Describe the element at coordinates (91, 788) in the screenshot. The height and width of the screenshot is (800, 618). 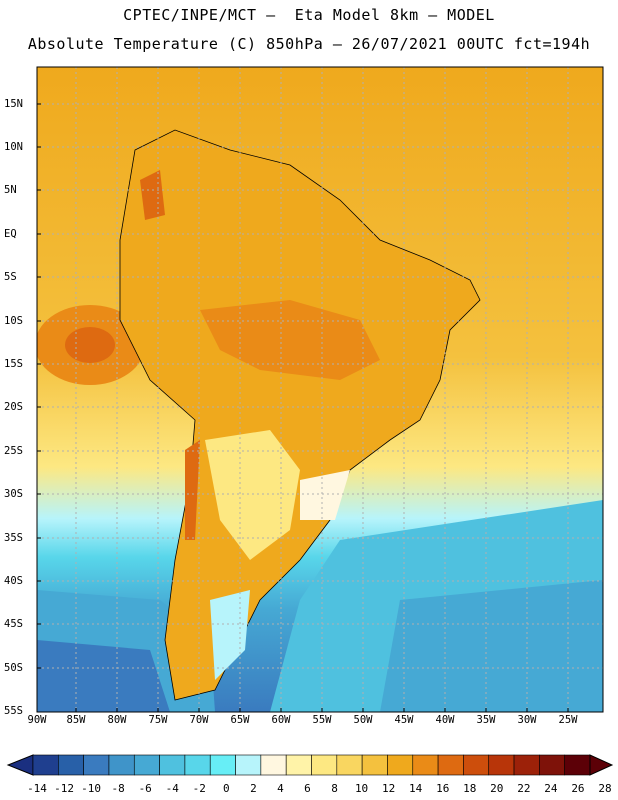
I see `colorbar-label: -10` at that location.